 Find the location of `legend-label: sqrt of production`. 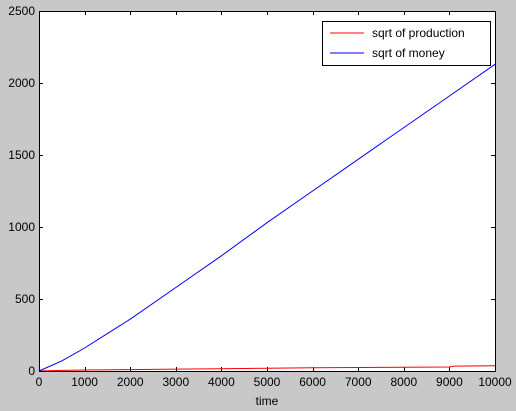

legend-label: sqrt of production is located at coordinates (418, 33).